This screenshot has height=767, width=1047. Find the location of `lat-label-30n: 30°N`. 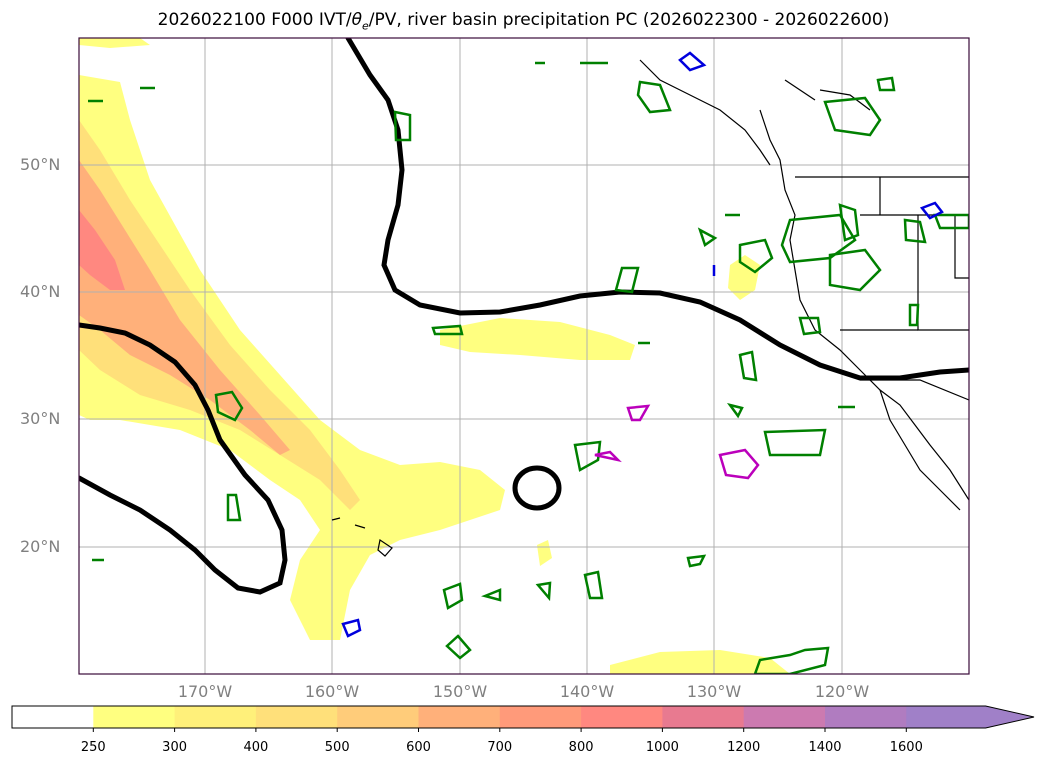

lat-label-30n: 30°N is located at coordinates (40, 418).